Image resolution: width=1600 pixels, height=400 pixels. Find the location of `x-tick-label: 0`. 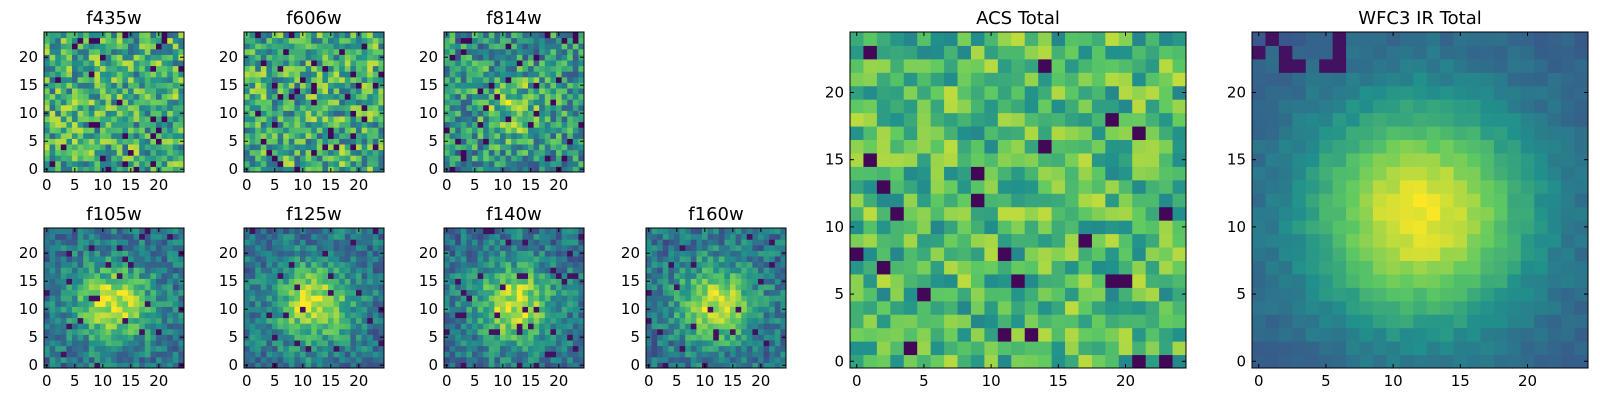

x-tick-label: 0 is located at coordinates (649, 381).